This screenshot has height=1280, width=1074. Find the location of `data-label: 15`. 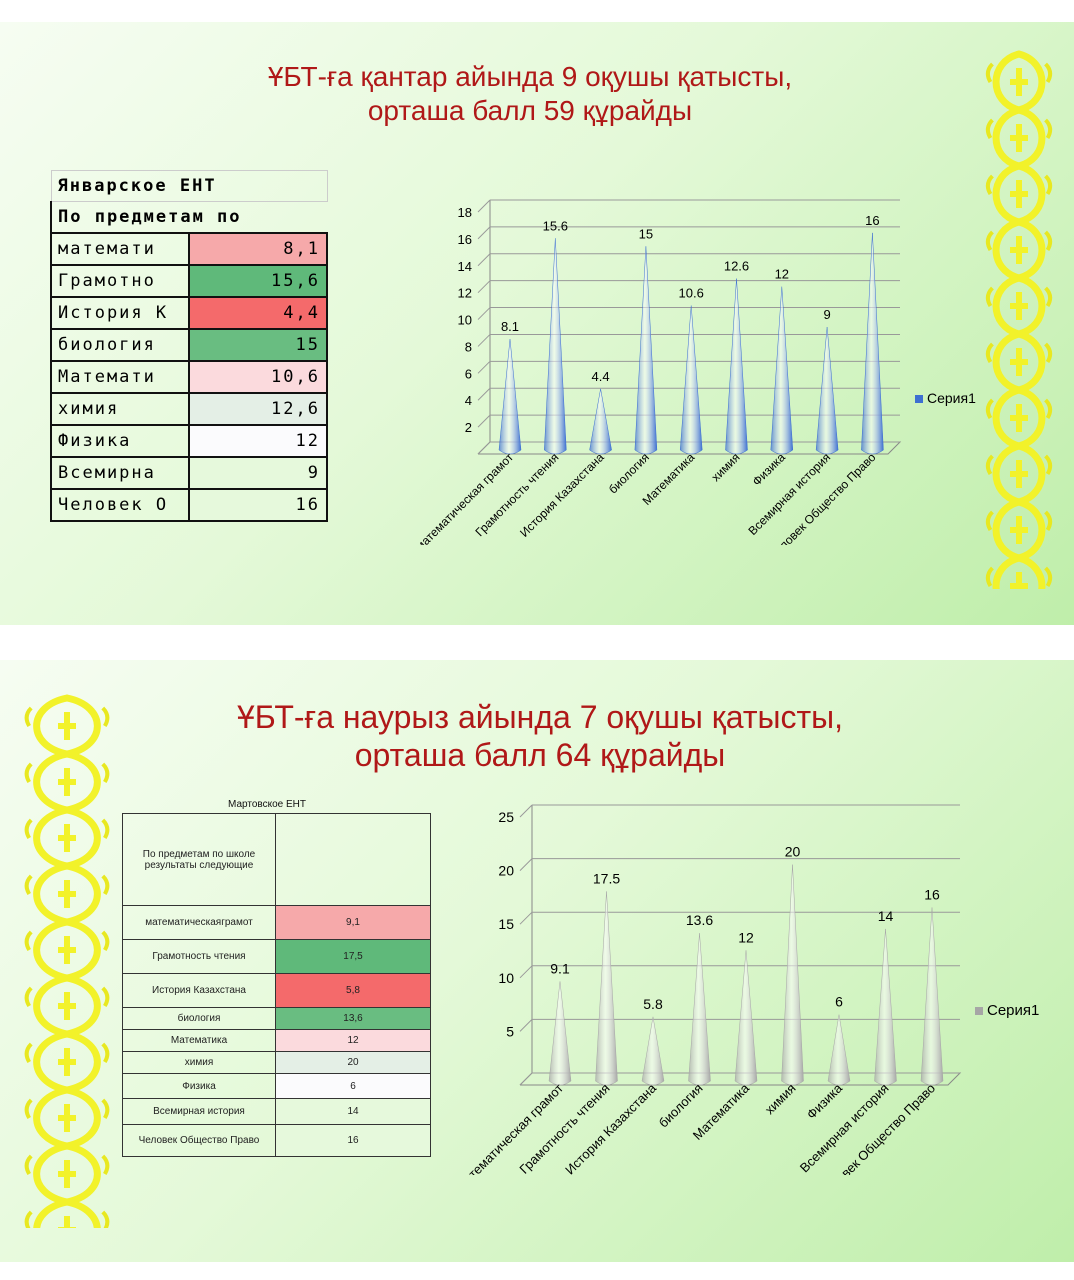

data-label: 15 is located at coordinates (646, 233).